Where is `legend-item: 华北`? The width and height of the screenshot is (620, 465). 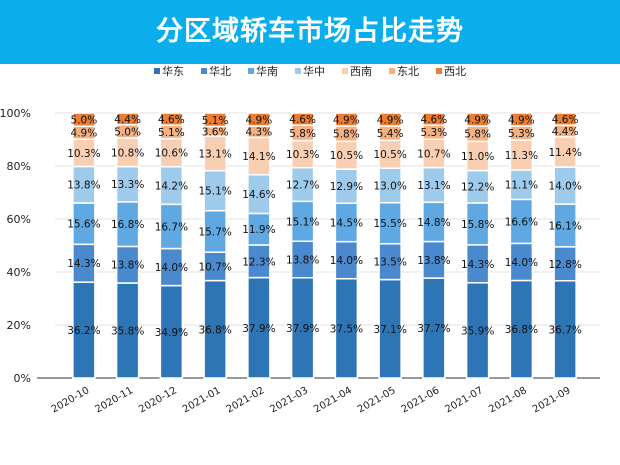 legend-item: 华北 is located at coordinates (216, 71).